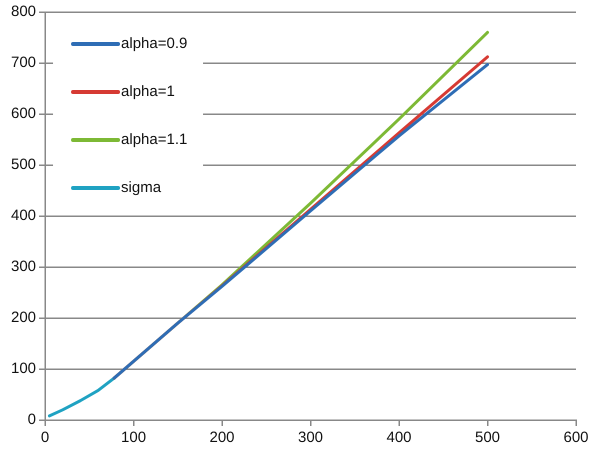 This screenshot has width=600, height=454. Describe the element at coordinates (576, 437) in the screenshot. I see `x-tick-label: 600` at that location.